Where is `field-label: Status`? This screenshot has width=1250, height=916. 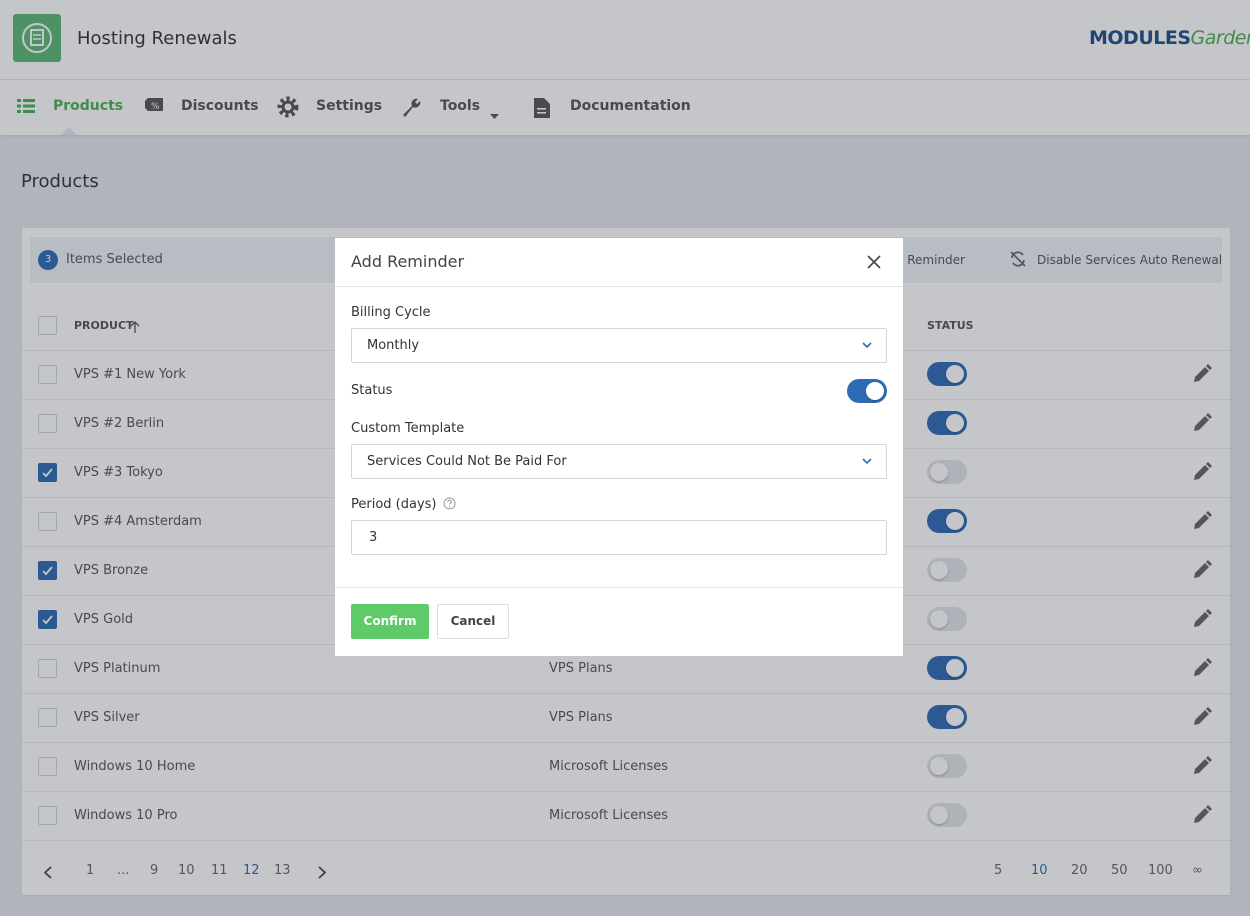 field-label: Status is located at coordinates (372, 390).